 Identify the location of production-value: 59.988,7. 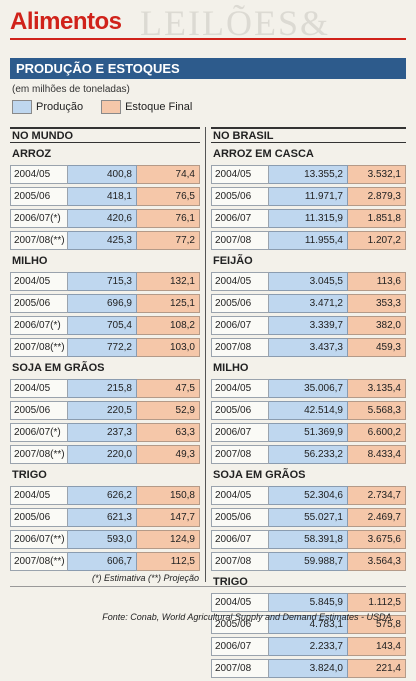
(308, 561).